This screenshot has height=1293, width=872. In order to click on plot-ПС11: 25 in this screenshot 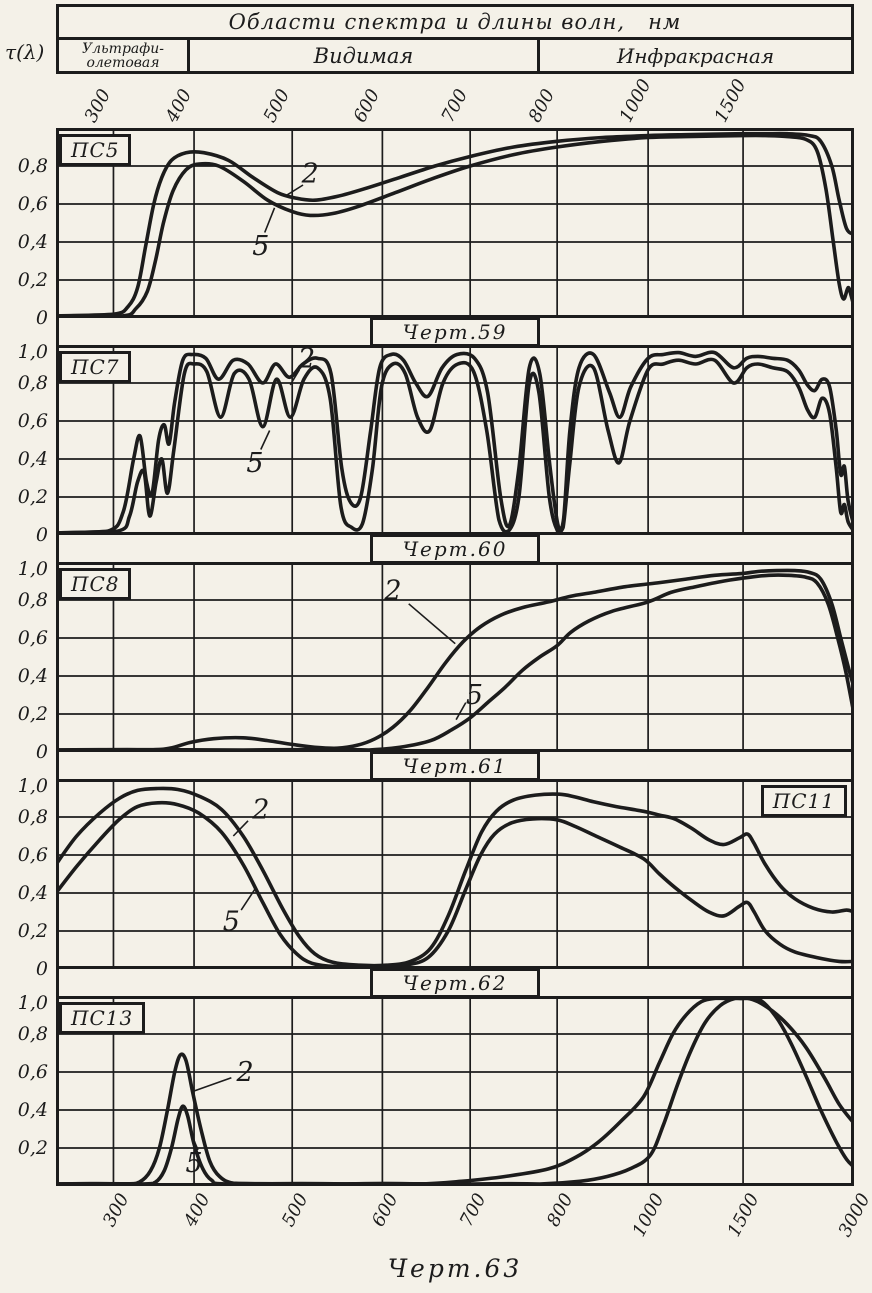, I will do `click(455, 874)`.